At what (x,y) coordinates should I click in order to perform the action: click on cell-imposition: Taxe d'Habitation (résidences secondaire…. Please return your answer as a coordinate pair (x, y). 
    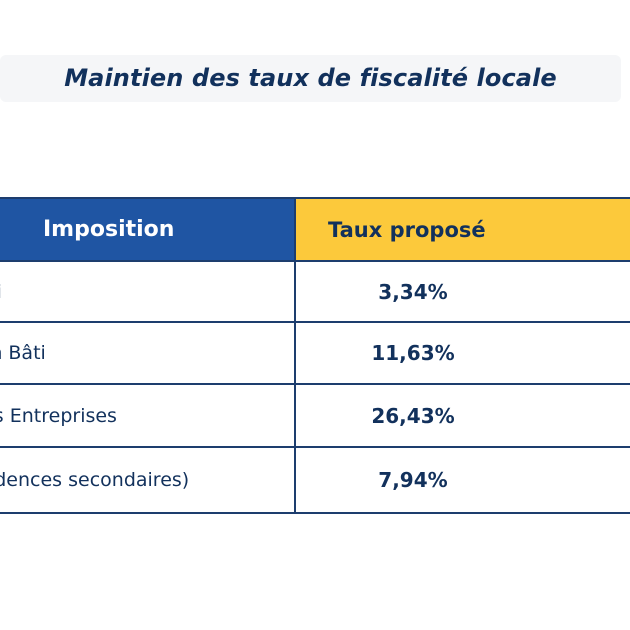
    Looking at the image, I should click on (148, 480).